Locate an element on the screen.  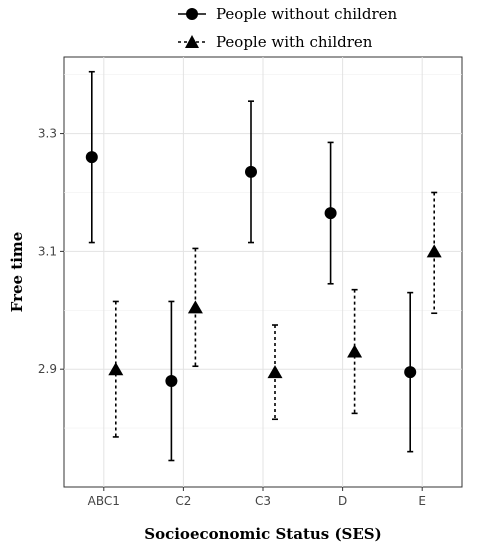
legend-marker-circle is located at coordinates (192, 14).